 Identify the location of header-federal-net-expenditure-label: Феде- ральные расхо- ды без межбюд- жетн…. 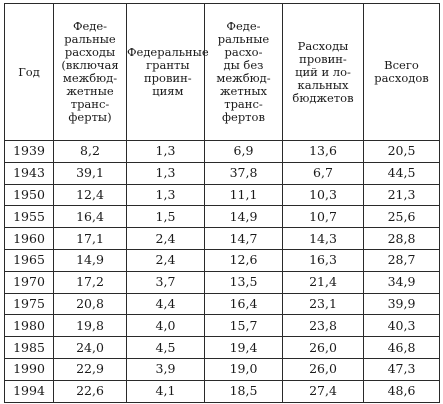
(243, 71).